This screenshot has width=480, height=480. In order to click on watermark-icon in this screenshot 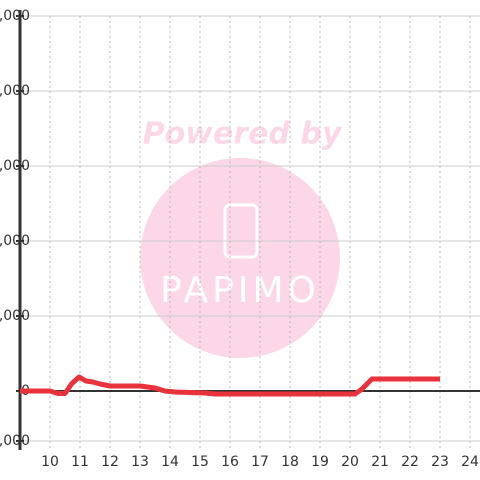, I will do `click(241, 231)`.